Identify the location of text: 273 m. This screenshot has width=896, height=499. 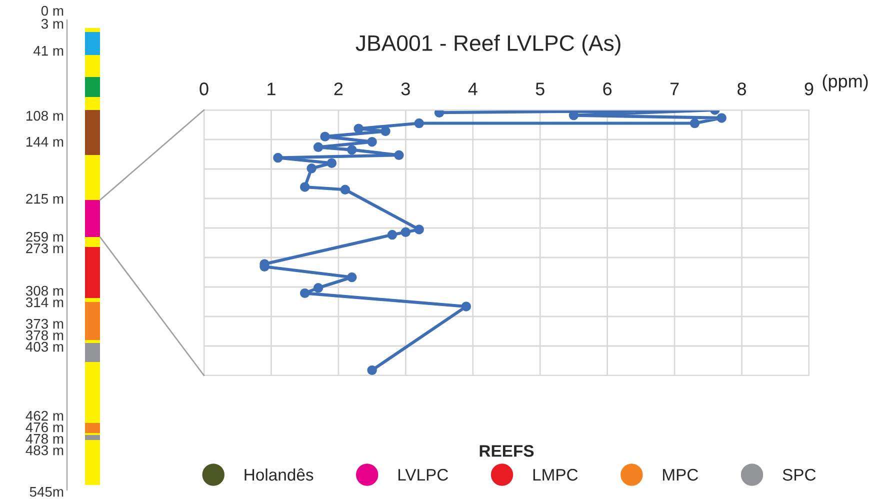
(45, 248).